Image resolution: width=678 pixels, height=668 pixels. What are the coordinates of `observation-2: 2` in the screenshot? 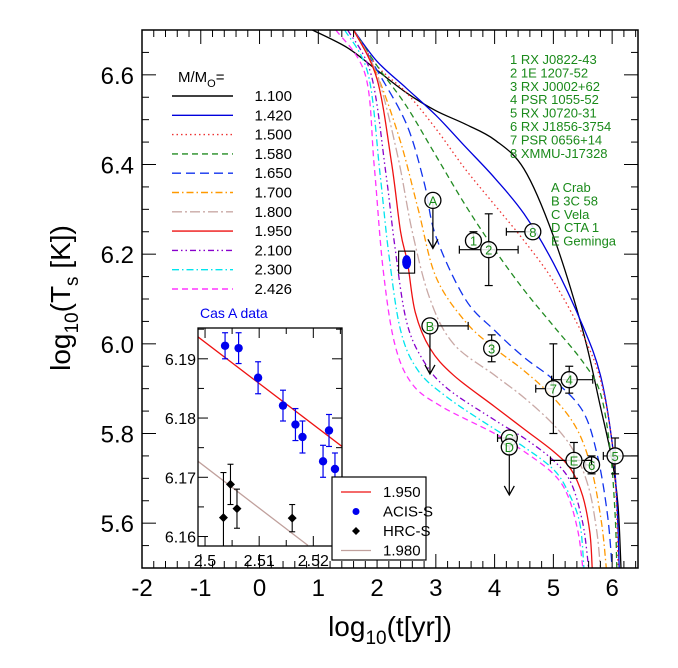 It's located at (488, 250).